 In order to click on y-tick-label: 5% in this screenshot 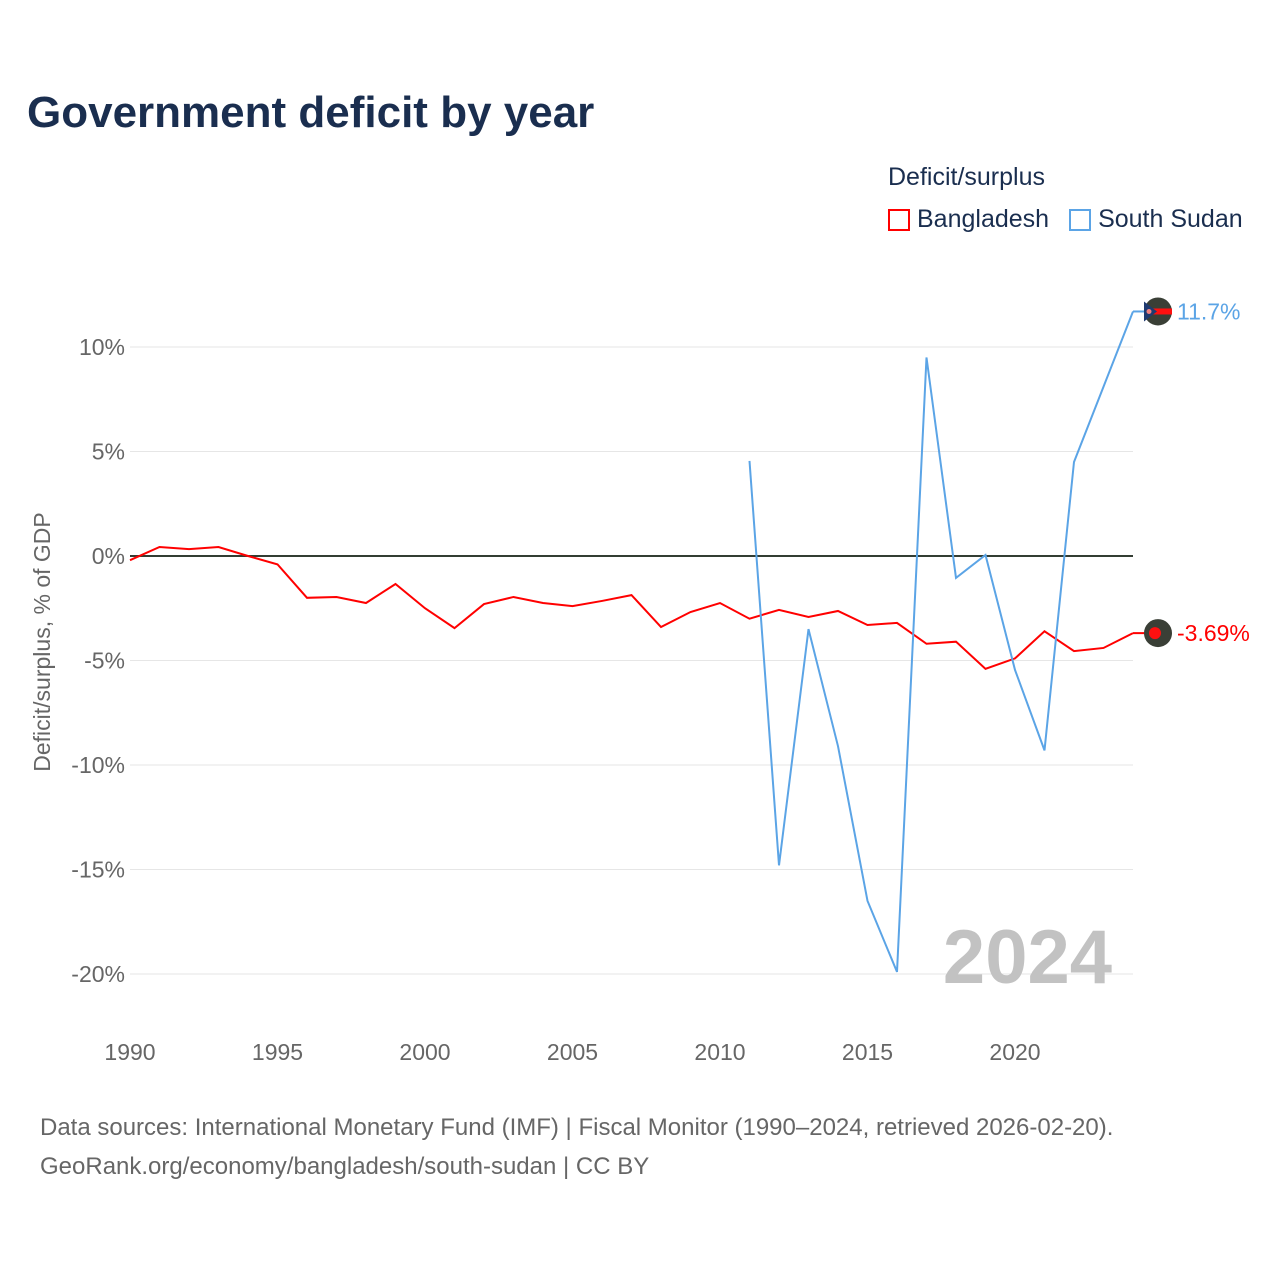, I will do `click(108, 452)`.